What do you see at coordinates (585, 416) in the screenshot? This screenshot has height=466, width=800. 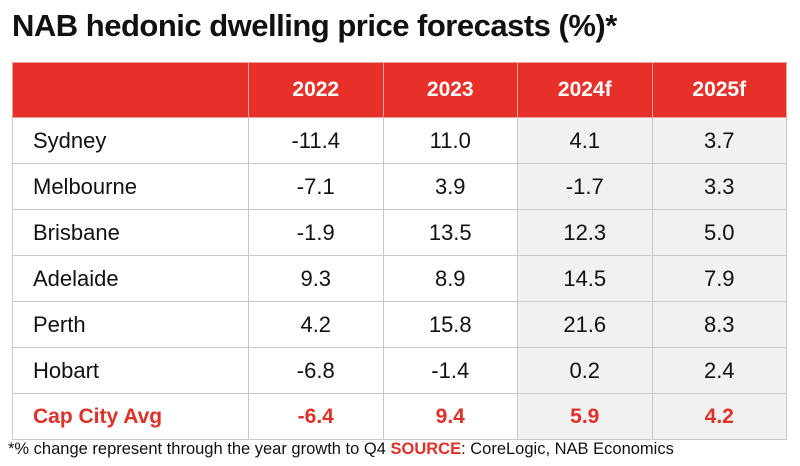 I see `value-cell-2024f: 5.9` at bounding box center [585, 416].